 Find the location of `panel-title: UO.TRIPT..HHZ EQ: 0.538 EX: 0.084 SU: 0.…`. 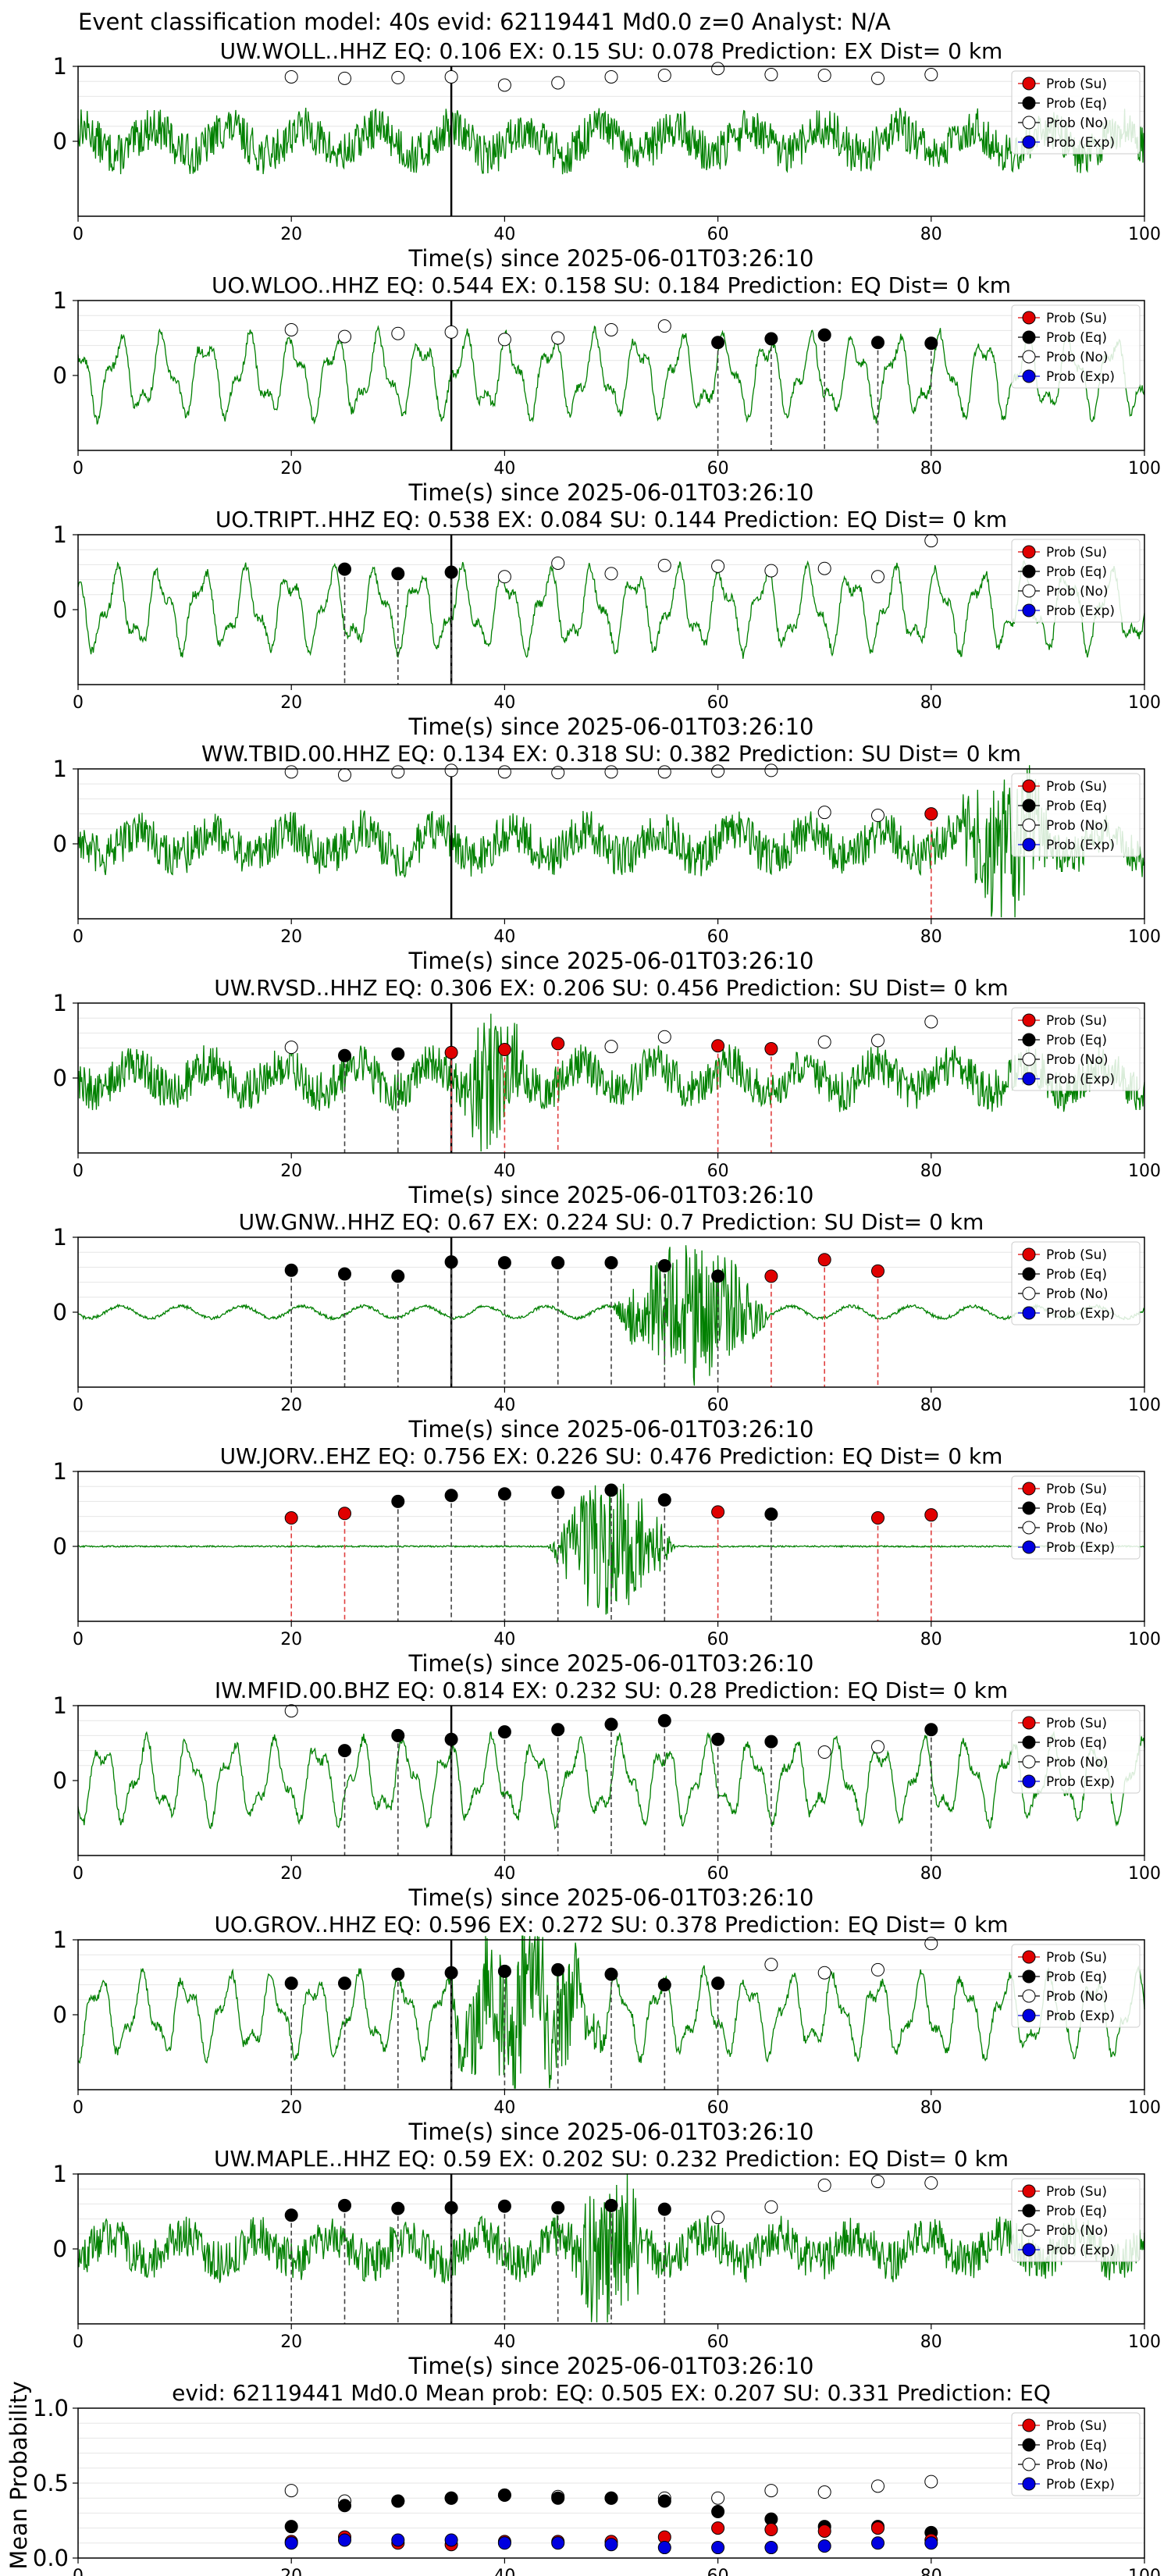

panel-title: UO.TRIPT..HHZ EQ: 0.538 EX: 0.084 SU: 0.… is located at coordinates (611, 519).